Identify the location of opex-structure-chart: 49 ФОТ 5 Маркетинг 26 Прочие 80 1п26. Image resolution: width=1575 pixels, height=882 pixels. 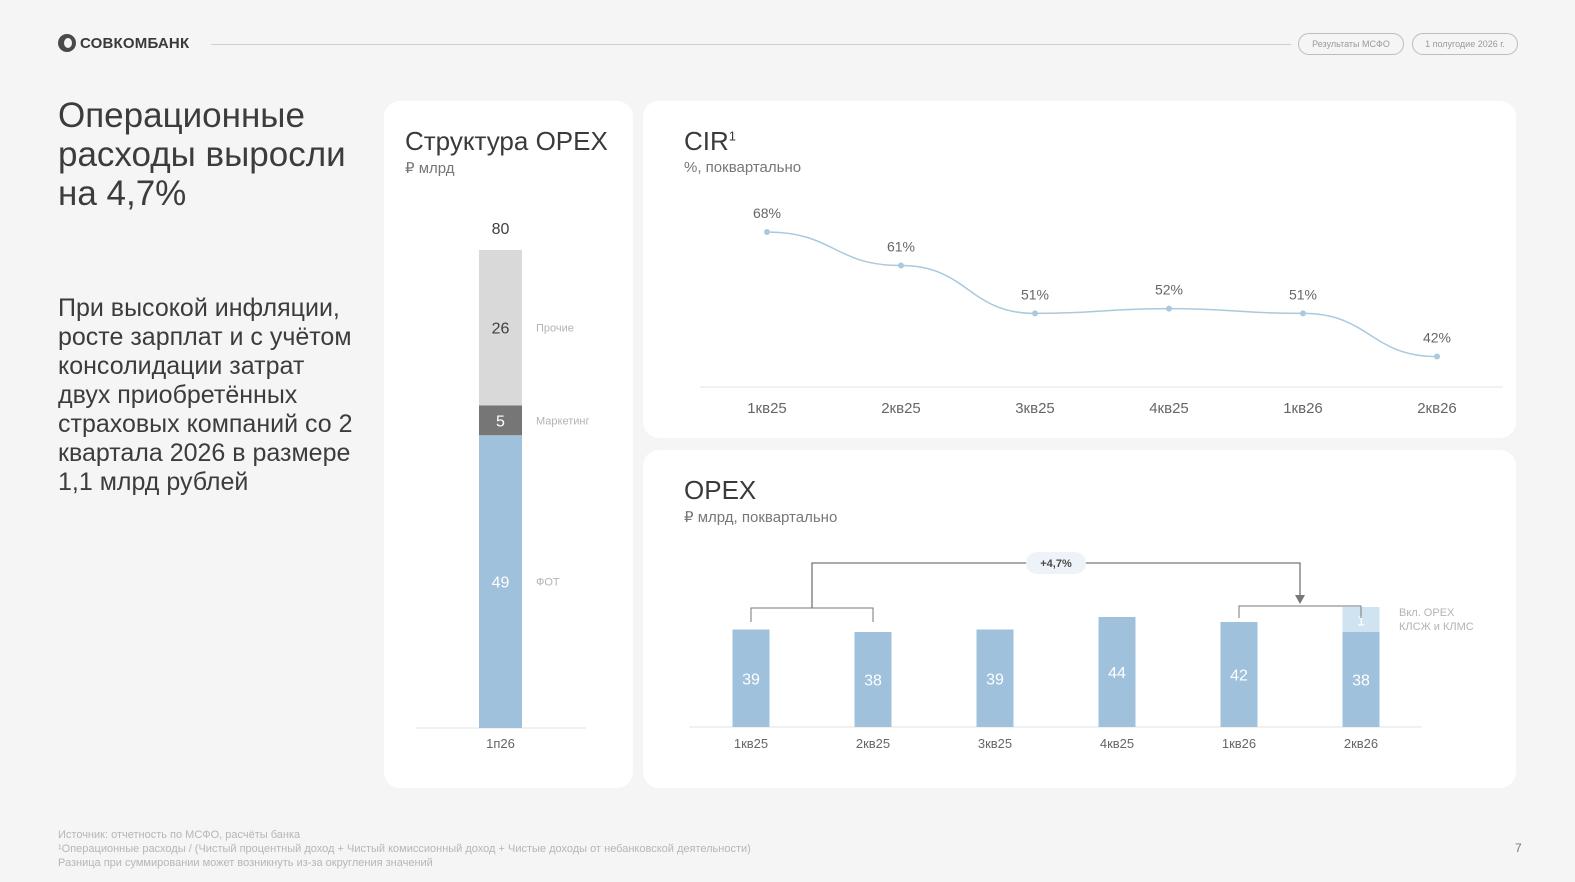
(502, 486).